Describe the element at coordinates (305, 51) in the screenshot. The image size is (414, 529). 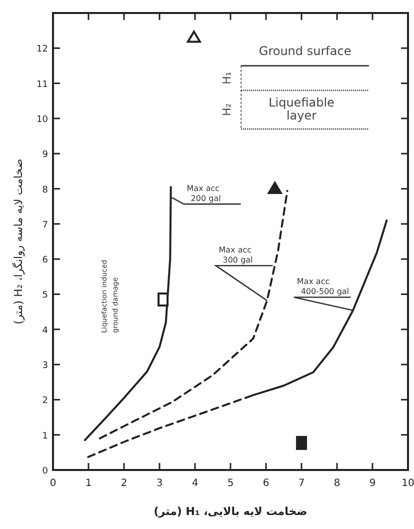
I see `annotation: Ground surface` at that location.